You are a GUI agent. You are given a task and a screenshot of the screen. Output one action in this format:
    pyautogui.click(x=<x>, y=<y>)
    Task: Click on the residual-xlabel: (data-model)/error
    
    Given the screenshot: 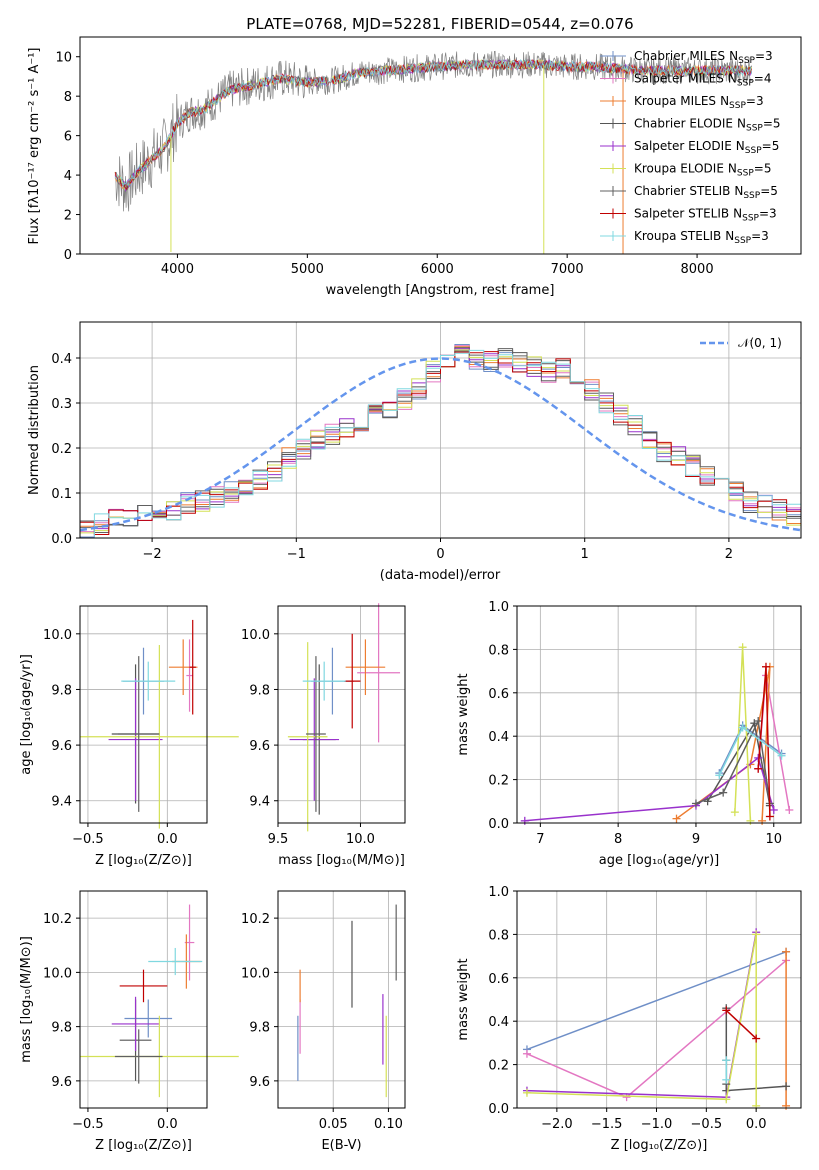 What is the action you would take?
    pyautogui.click(x=440, y=575)
    